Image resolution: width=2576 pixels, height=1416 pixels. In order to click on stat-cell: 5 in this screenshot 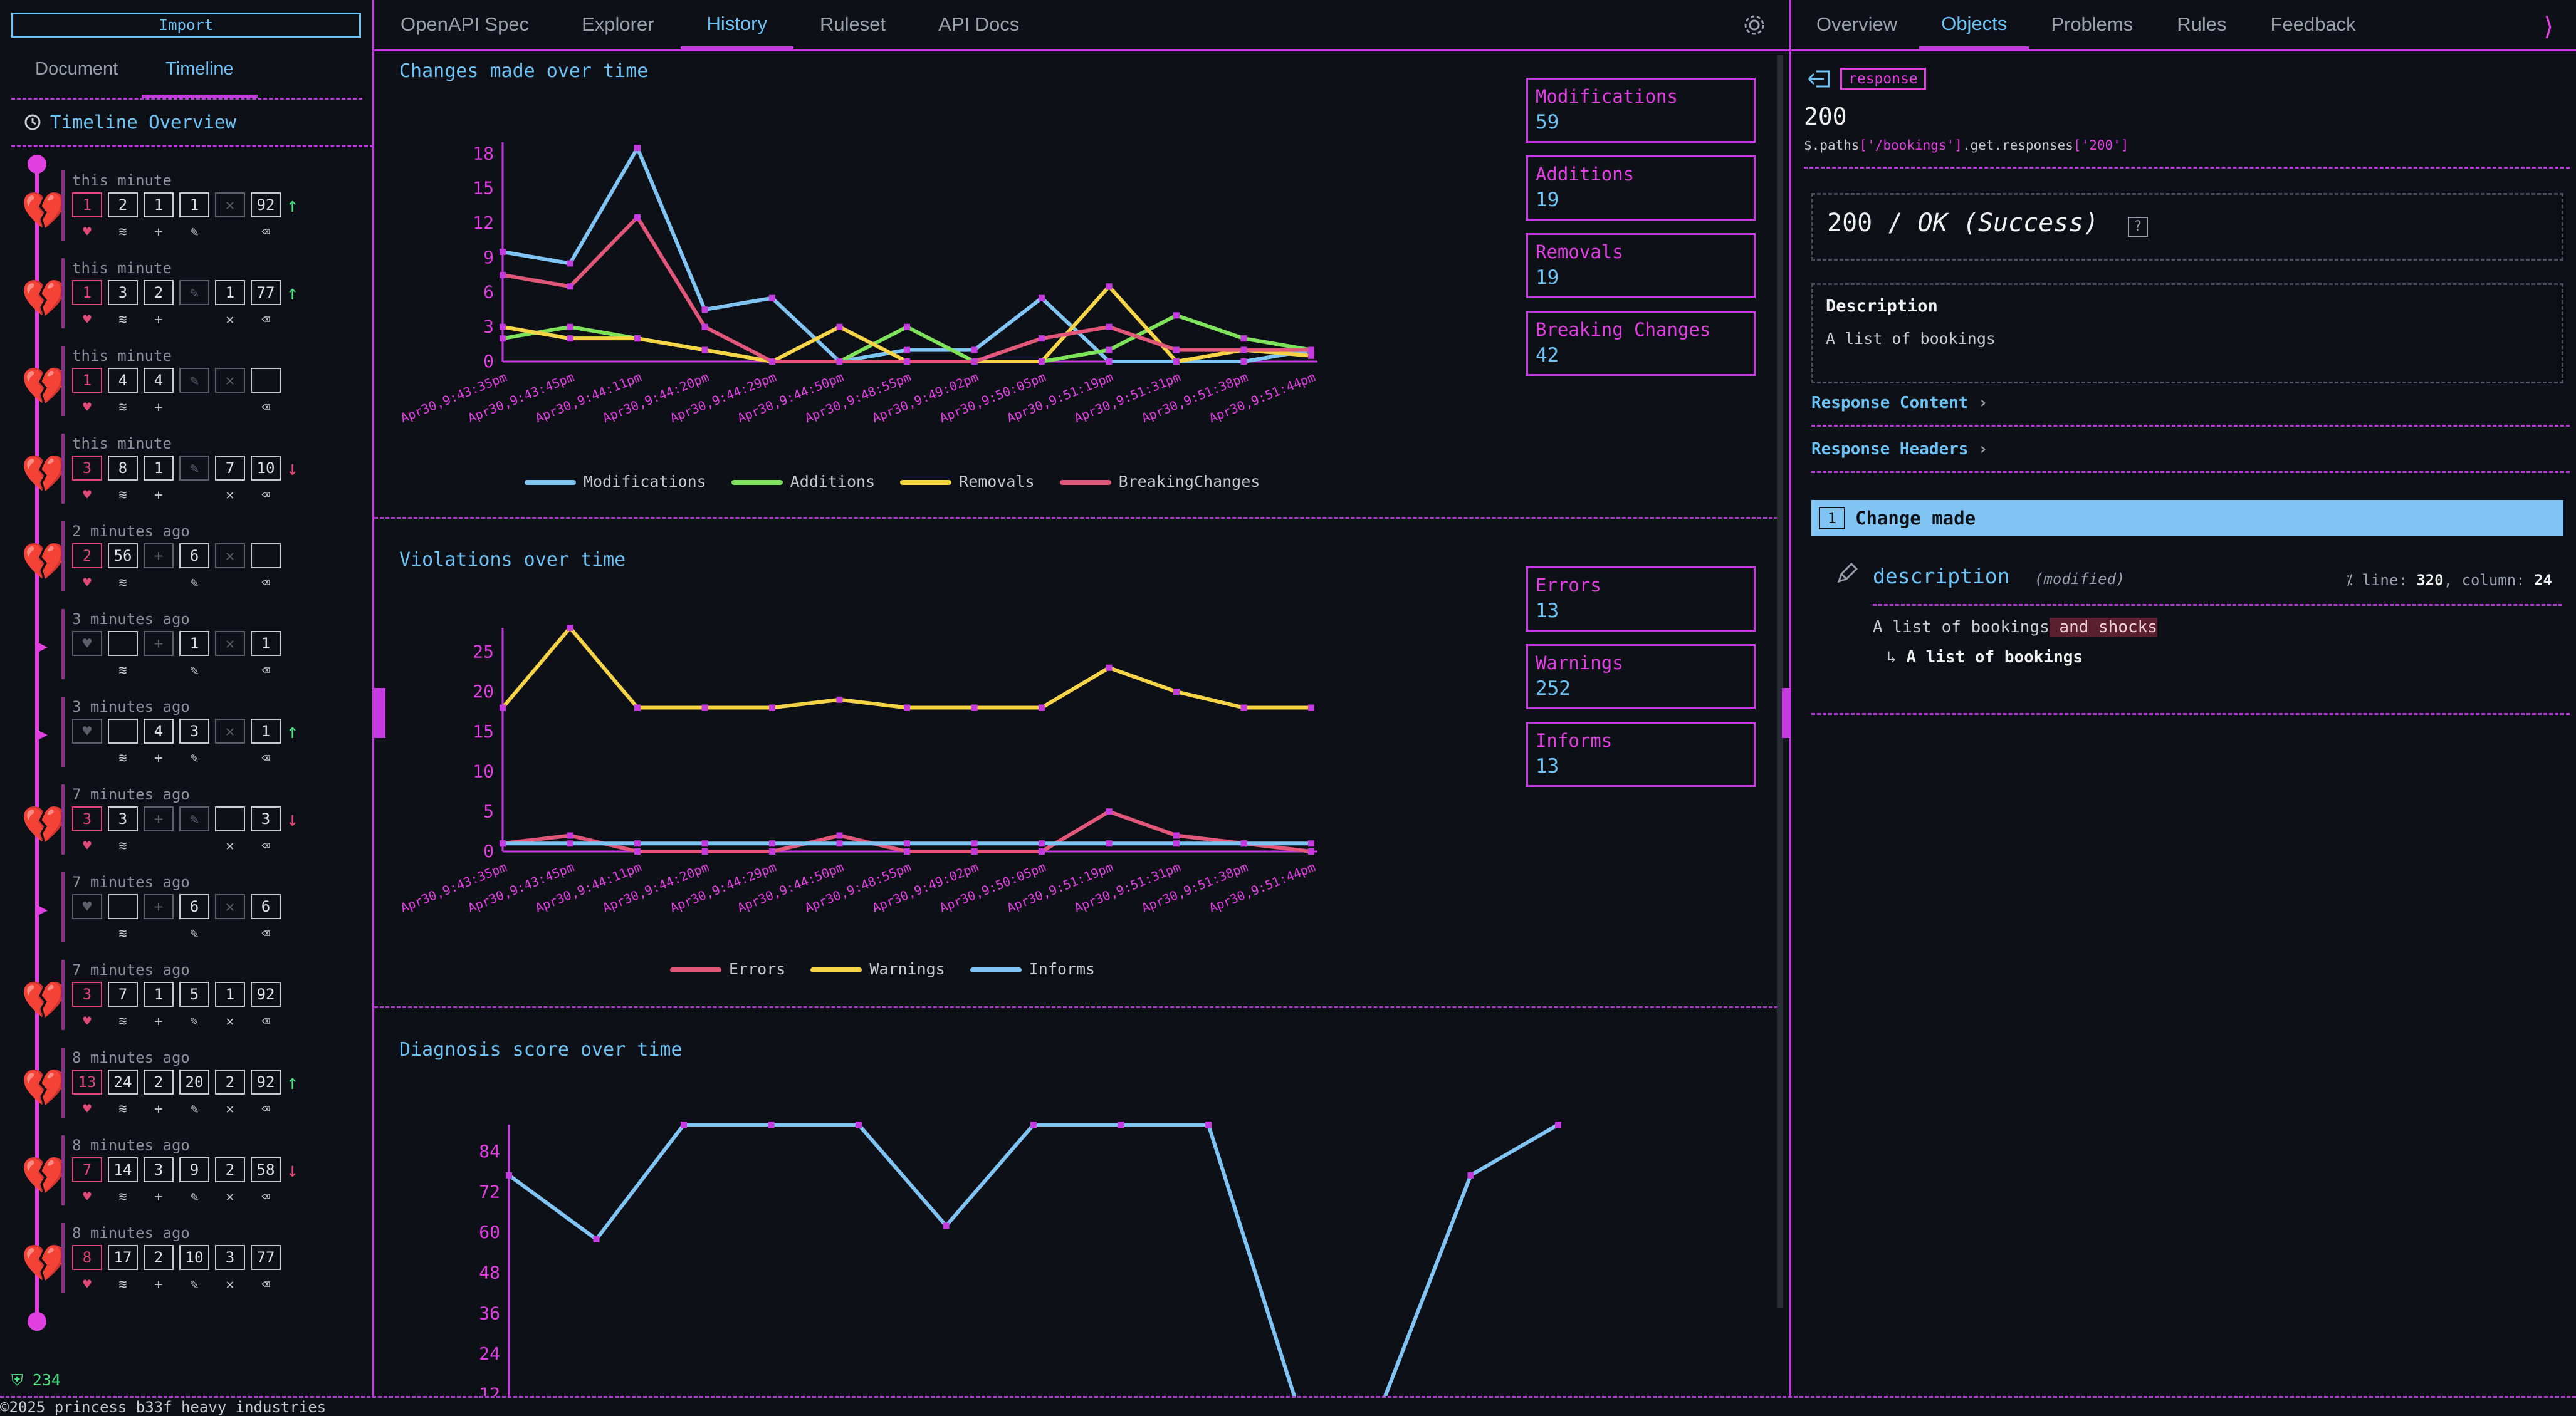, I will do `click(194, 994)`.